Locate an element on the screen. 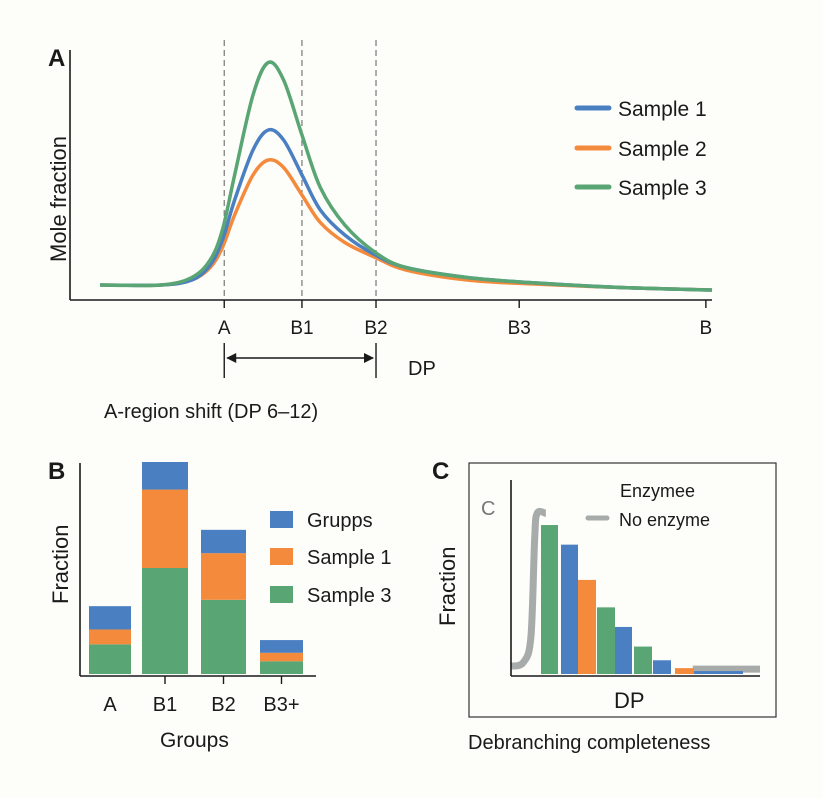 The image size is (823, 798). bar-segment-A-grupps is located at coordinates (110, 618).